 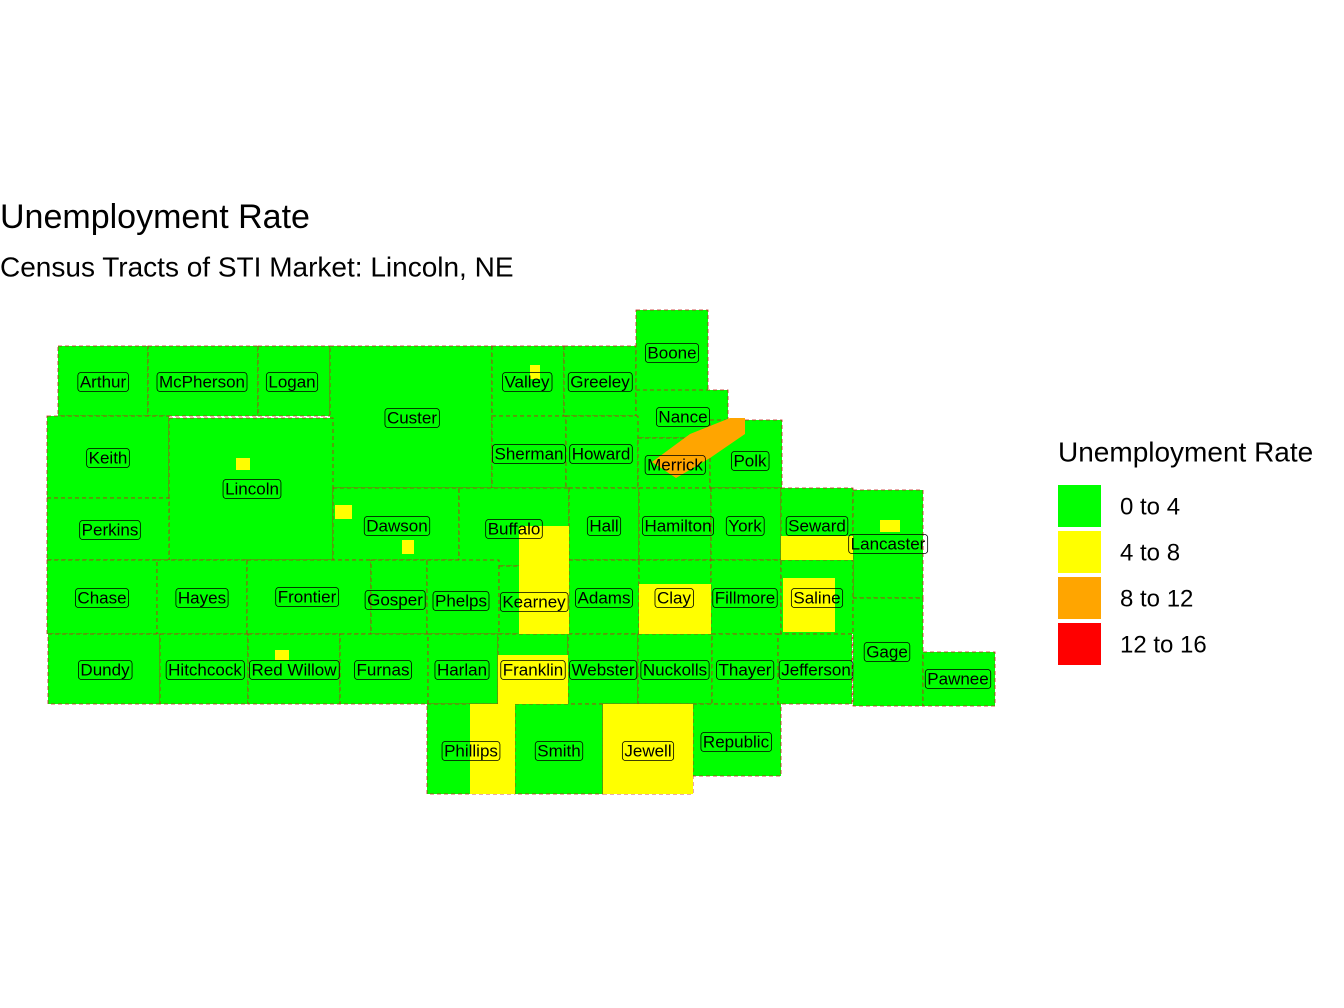 I want to click on county-label: Furnas, so click(x=383, y=669).